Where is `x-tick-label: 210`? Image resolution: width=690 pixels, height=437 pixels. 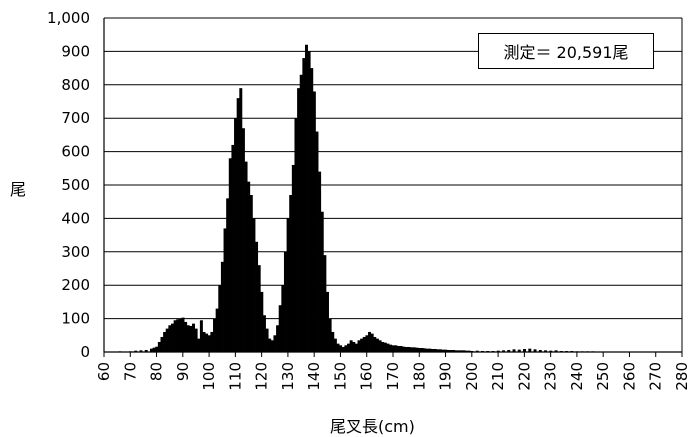
x-tick-label: 210 is located at coordinates (498, 376).